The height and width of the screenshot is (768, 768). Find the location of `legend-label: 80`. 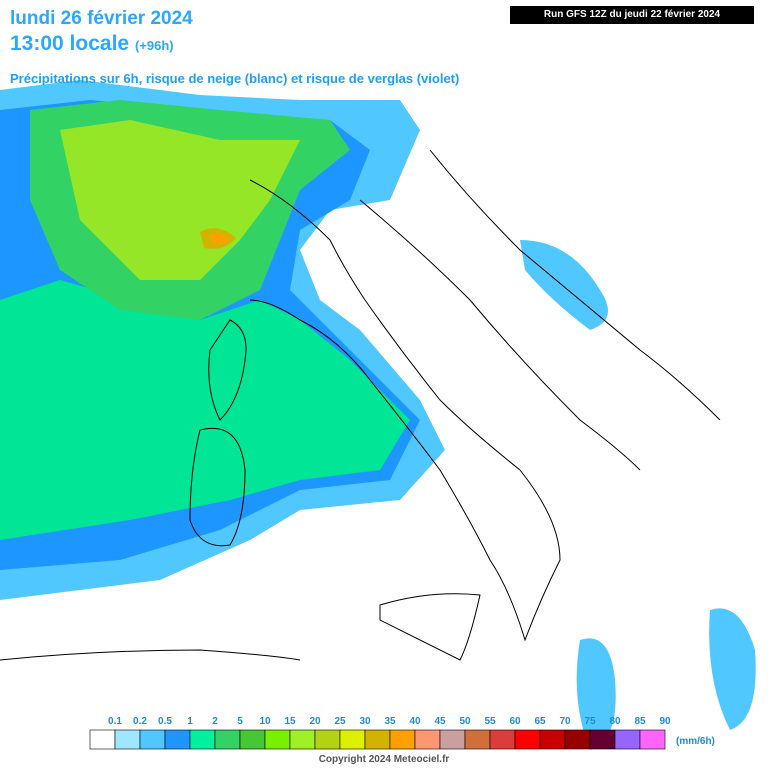

legend-label: 80 is located at coordinates (615, 721).